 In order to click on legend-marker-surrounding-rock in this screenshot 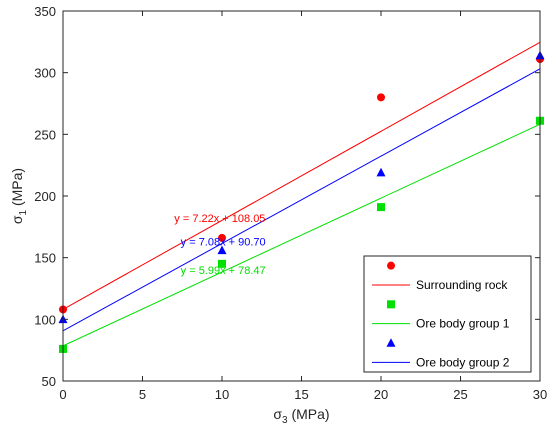, I will do `click(391, 265)`.